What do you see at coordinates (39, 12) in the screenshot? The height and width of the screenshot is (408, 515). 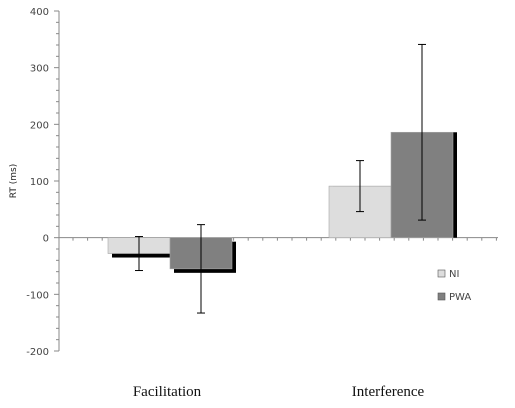 I see `y-tick-label: 400` at bounding box center [39, 12].